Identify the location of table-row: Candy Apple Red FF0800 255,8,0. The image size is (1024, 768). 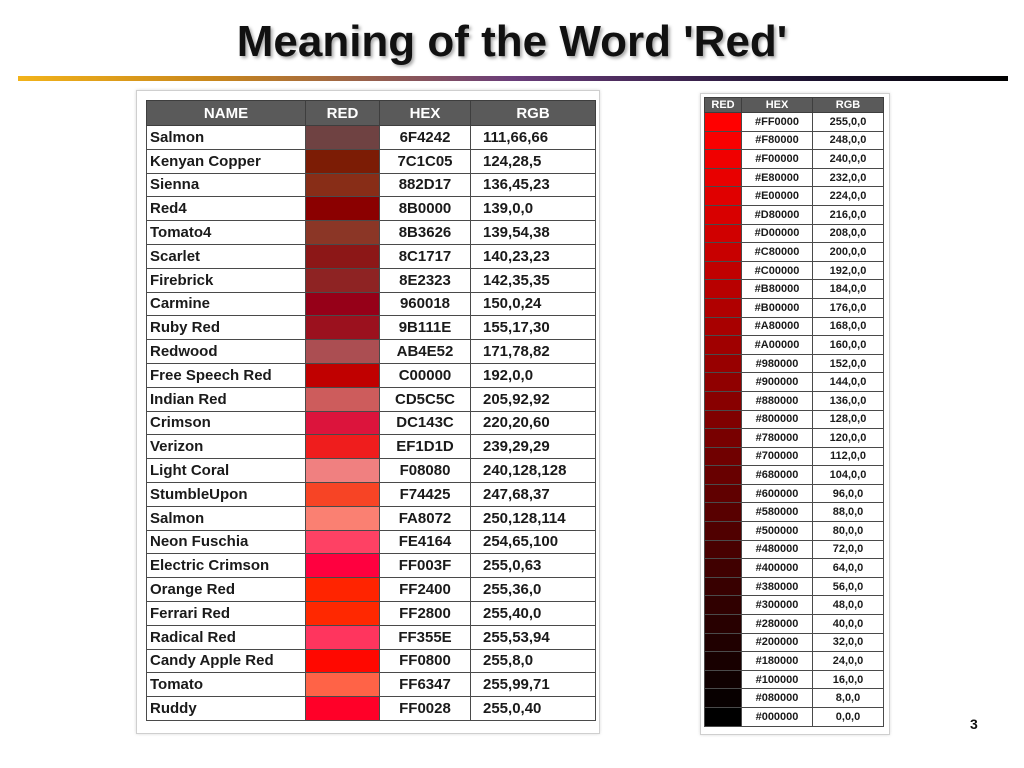
(371, 661).